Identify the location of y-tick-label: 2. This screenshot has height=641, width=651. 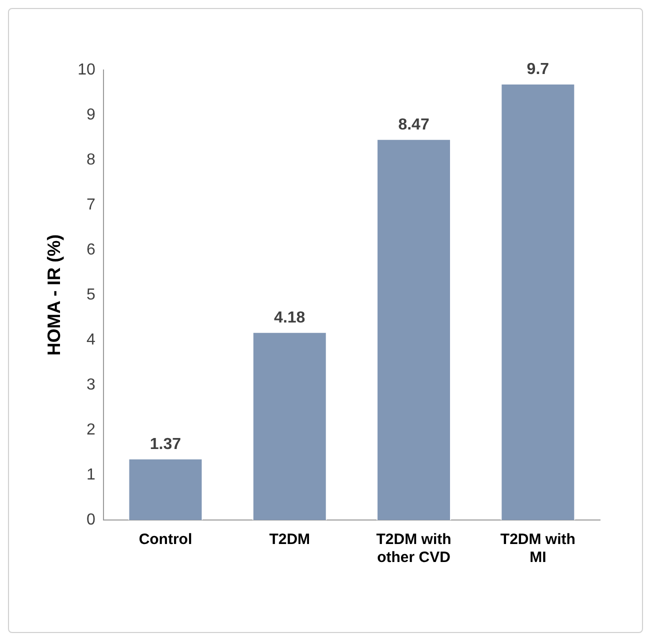
(91, 429).